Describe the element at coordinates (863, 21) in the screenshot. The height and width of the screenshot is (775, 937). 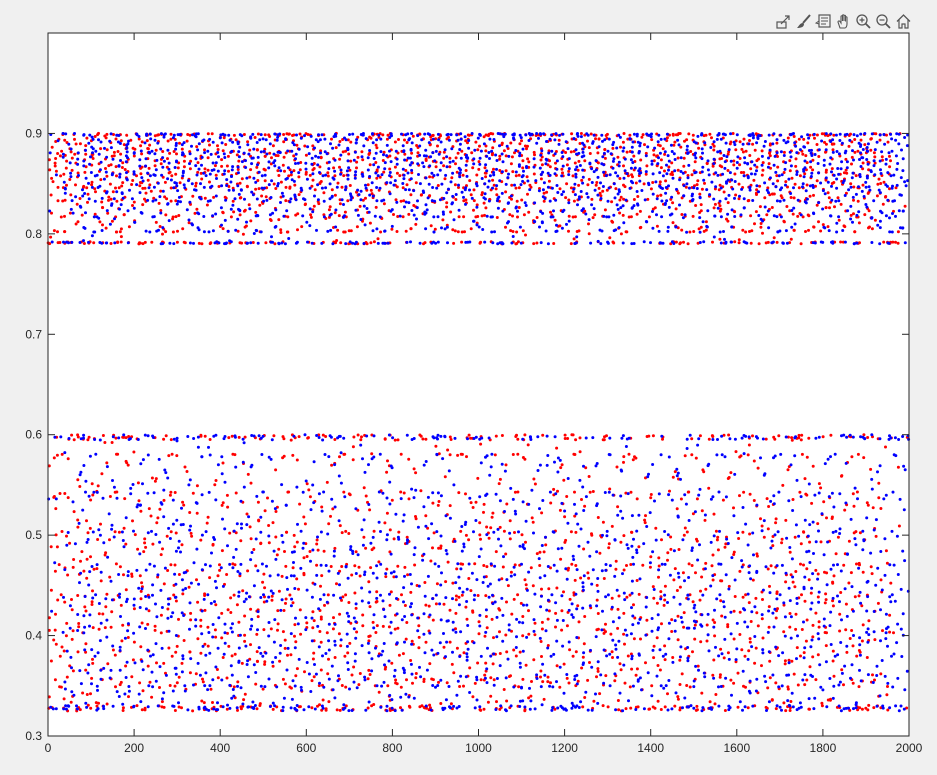
I see `zoom-in-button` at that location.